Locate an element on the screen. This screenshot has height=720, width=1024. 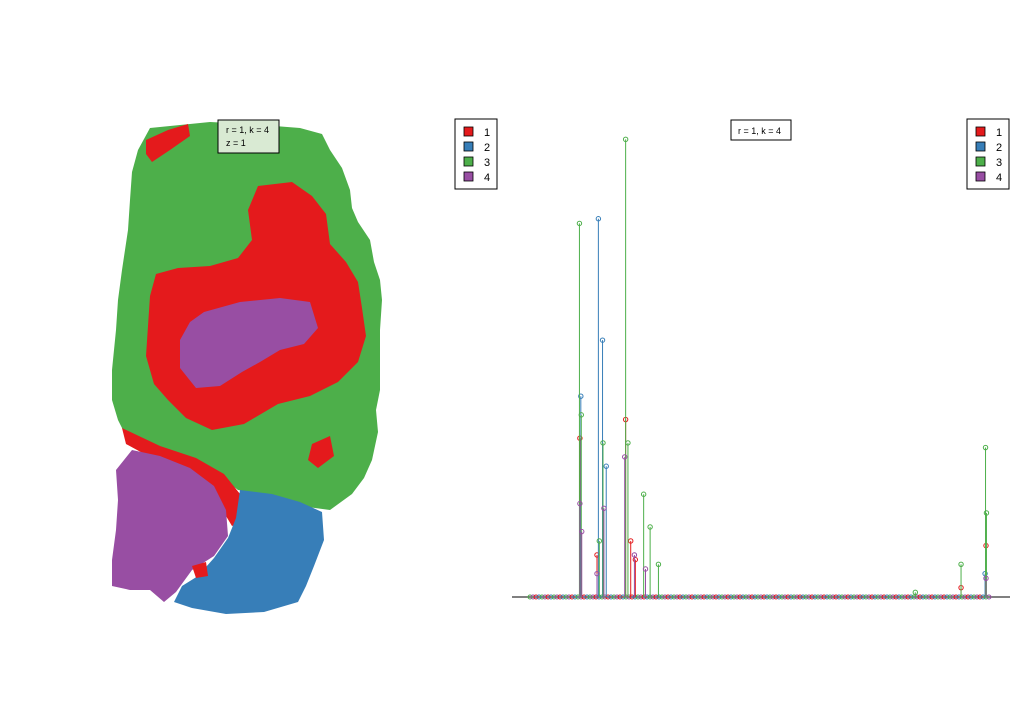
spectrum-legend-label-4: 4 is located at coordinates (999, 178).